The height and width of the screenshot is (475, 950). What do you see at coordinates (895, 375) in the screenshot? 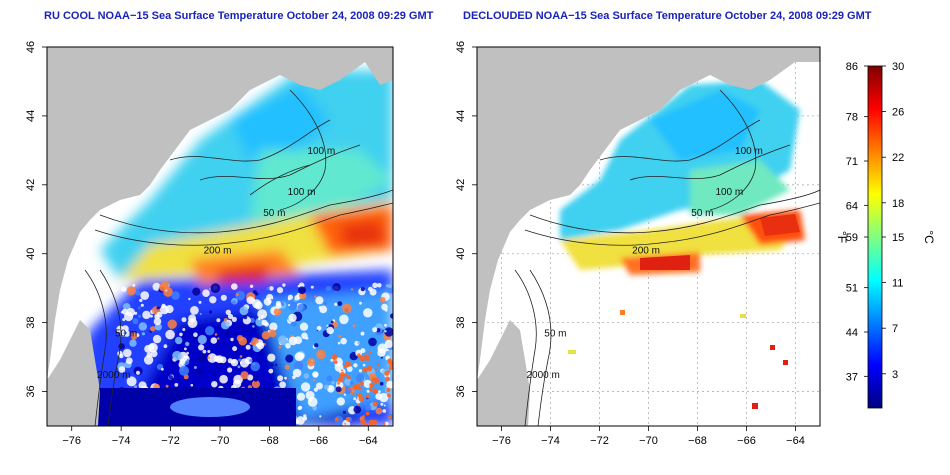
I see `celsius-tick-label: 3` at bounding box center [895, 375].